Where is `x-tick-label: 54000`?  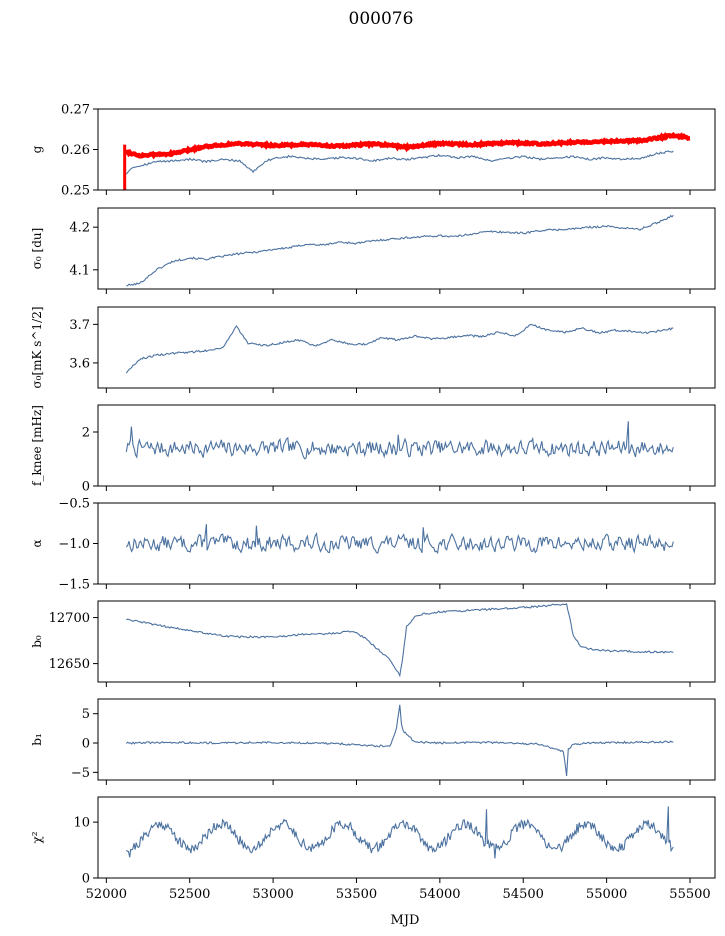 x-tick-label: 54000 is located at coordinates (439, 894).